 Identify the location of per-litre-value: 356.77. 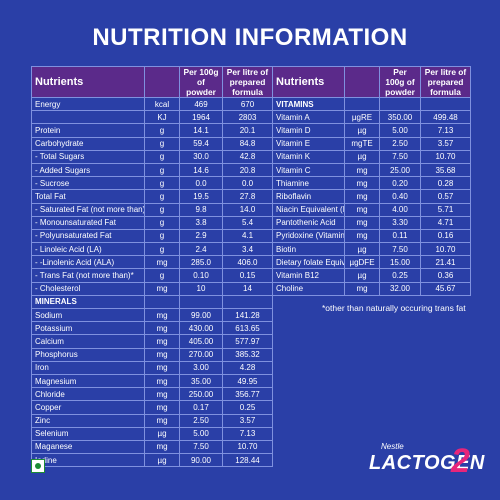
(247, 394).